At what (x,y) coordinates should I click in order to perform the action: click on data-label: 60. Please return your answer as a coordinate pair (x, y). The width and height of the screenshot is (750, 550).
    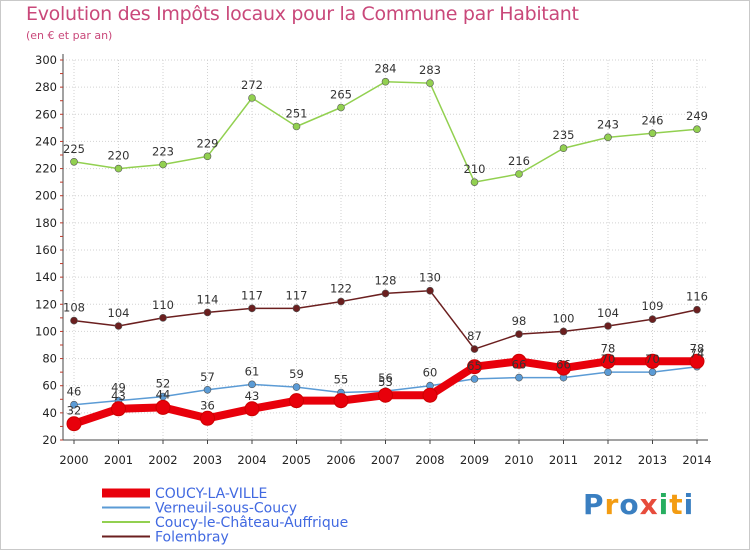
    Looking at the image, I should click on (430, 373).